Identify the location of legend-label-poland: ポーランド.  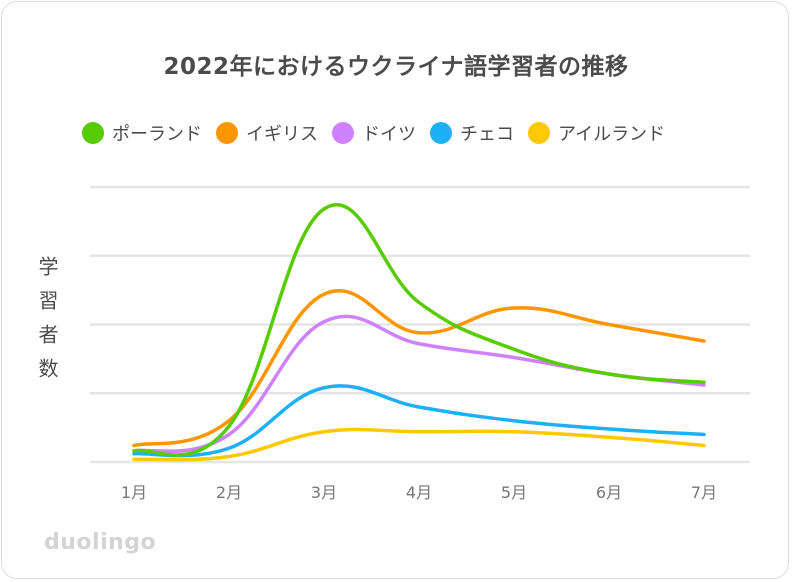
(157, 134).